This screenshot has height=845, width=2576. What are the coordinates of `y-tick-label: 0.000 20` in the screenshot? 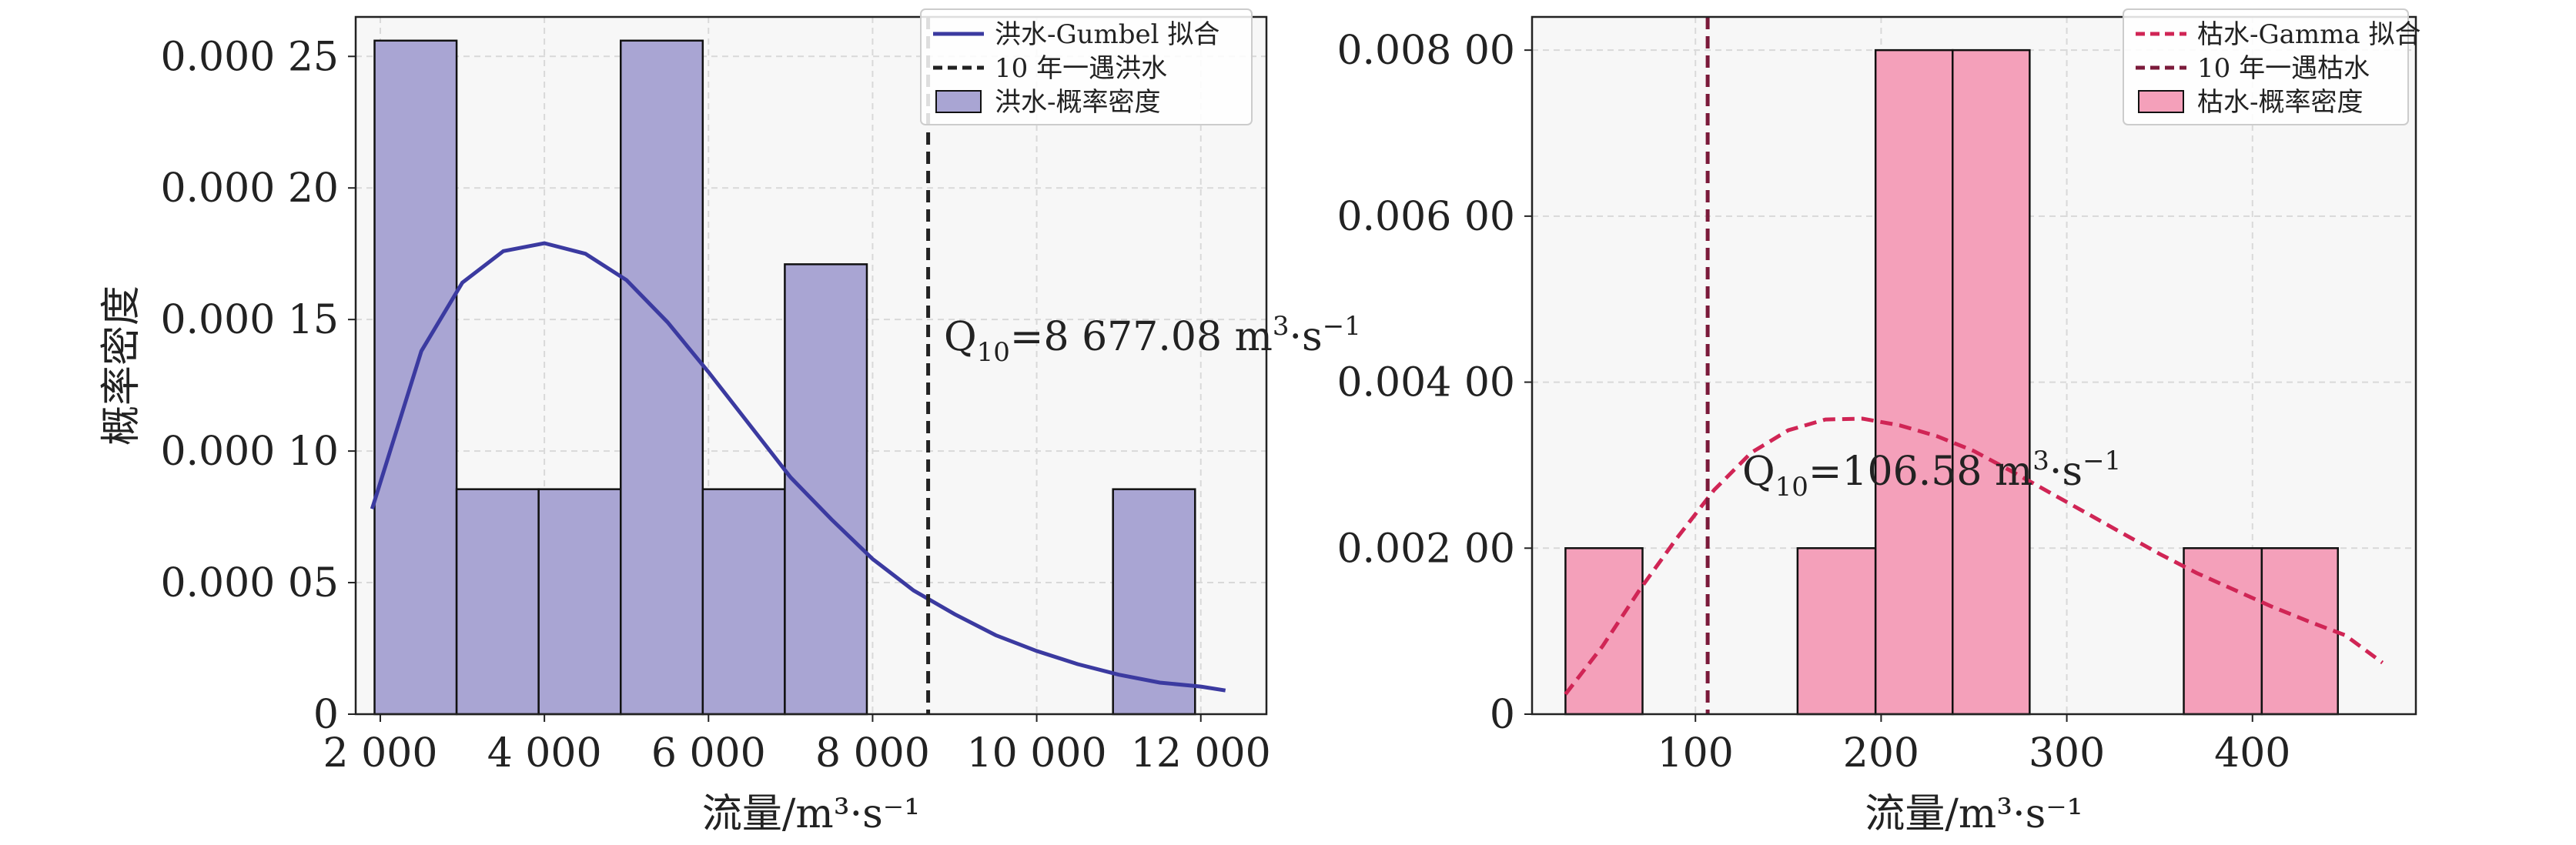 It's located at (250, 188).